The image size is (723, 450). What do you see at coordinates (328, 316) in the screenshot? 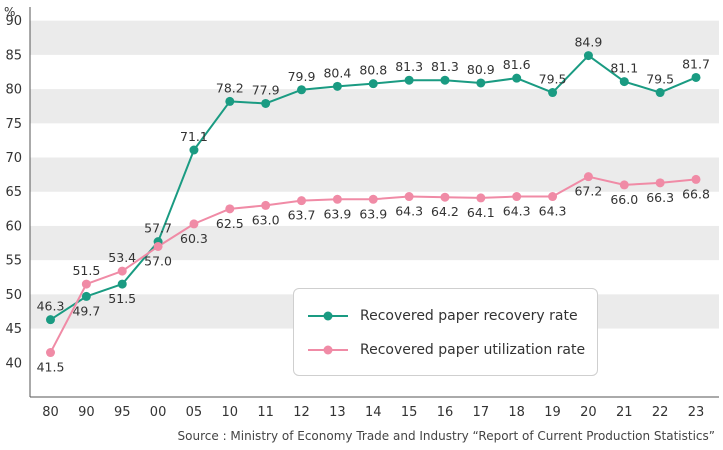
I see `legend-marker-recovery` at bounding box center [328, 316].